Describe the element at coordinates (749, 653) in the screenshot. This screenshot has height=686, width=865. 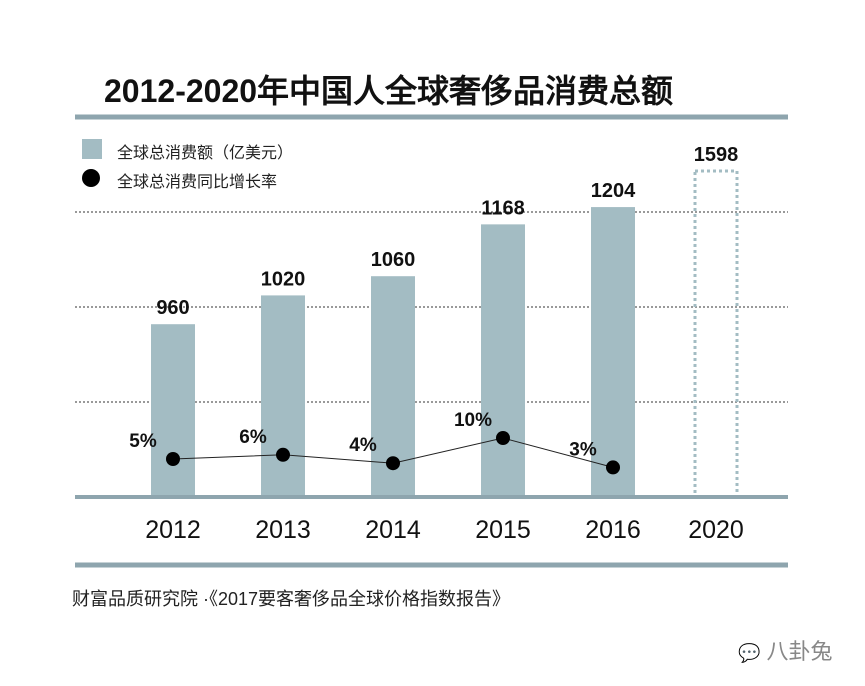
I see `wechat-icon: 💬` at that location.